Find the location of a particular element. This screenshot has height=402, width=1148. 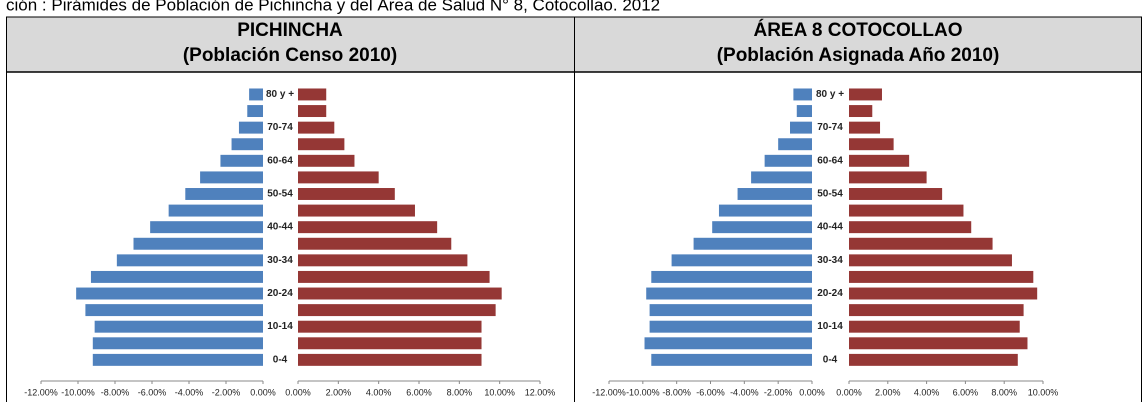

category-label: 50-54 is located at coordinates (280, 193).